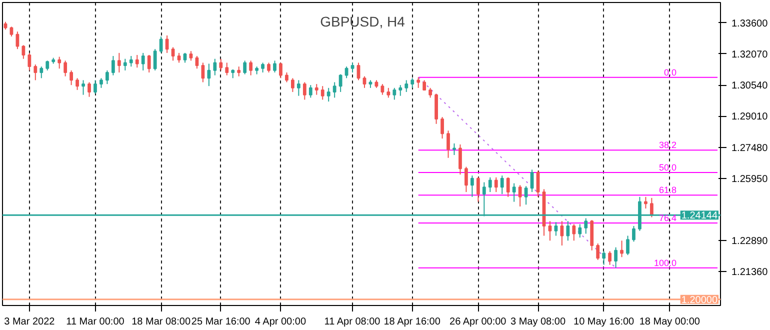  Describe the element at coordinates (667, 190) in the screenshot. I see `annotation: 61.8` at that location.